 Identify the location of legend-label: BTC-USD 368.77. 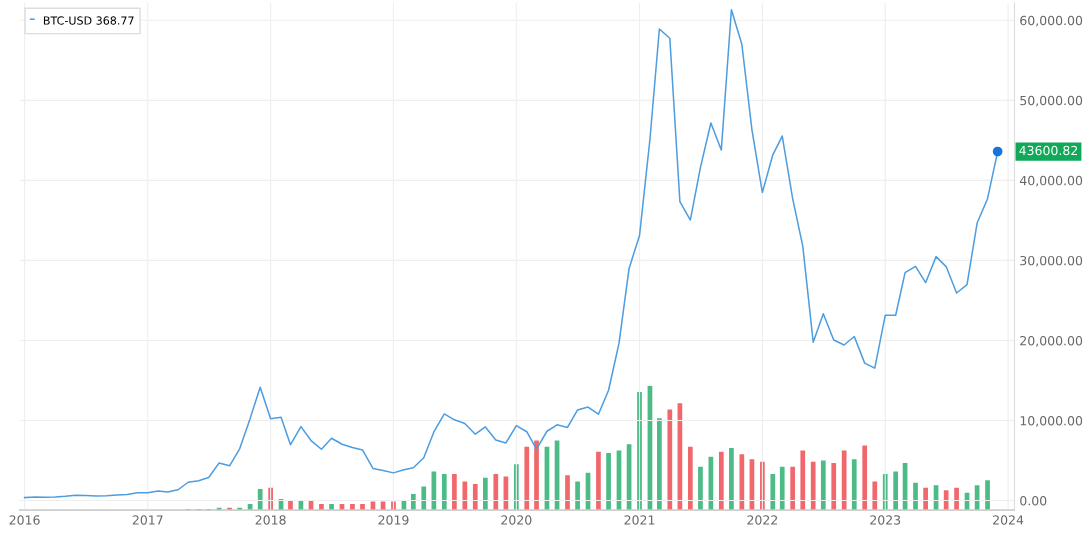
(88, 20).